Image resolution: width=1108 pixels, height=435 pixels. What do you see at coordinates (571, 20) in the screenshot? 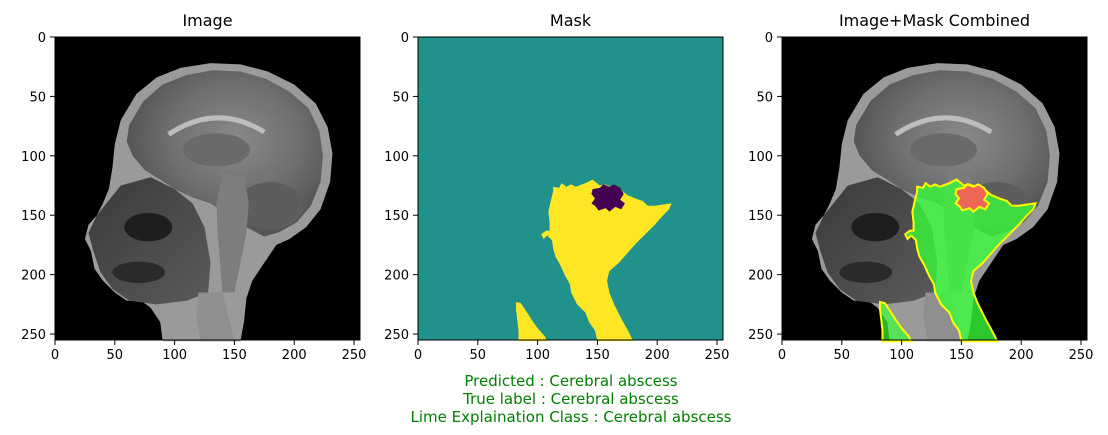
I see `panel-title: Mask` at bounding box center [571, 20].